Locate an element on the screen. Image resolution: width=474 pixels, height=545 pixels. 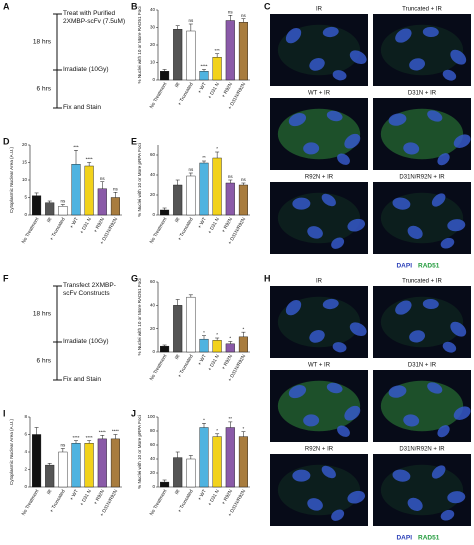
image-label: D31N/R92N + IR is located at coordinates (422, 178).